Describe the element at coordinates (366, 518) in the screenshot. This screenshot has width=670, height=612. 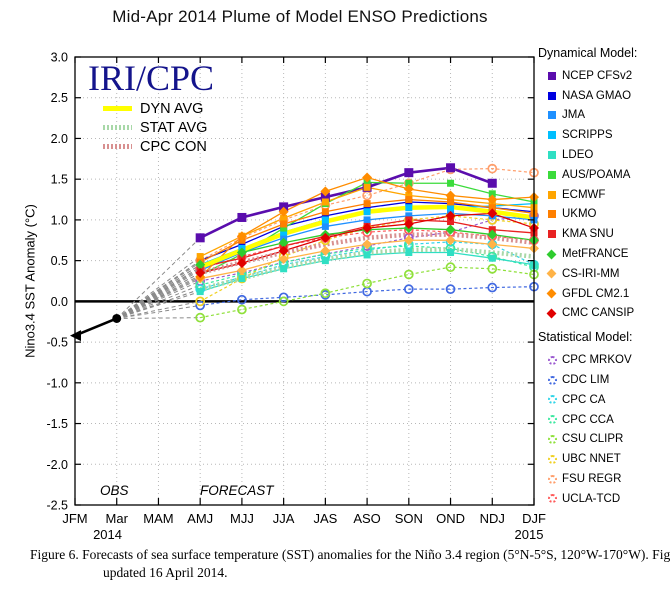
I see `x-tick-label: ASO` at that location.